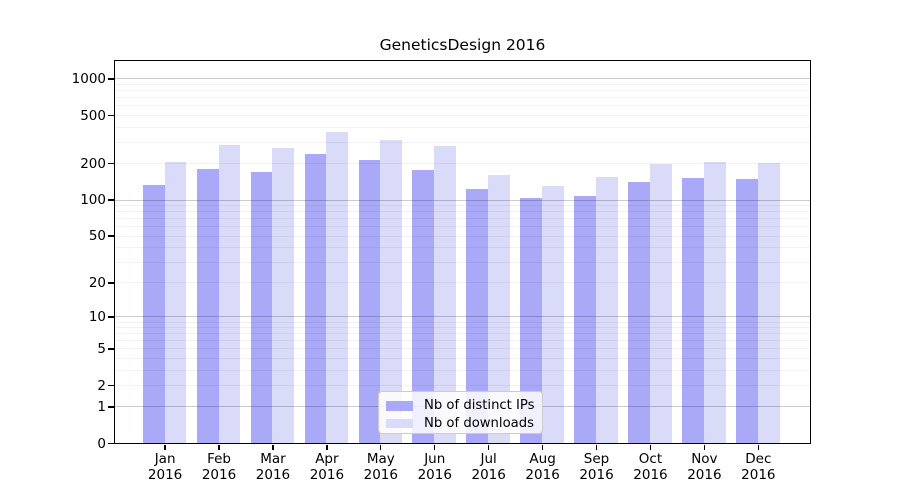  Describe the element at coordinates (488, 459) in the screenshot. I see `x-tick-month: Jul` at that location.